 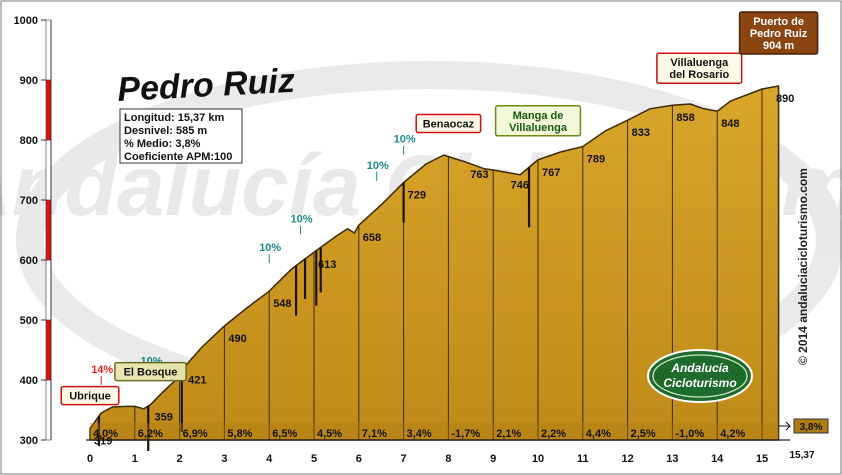 I want to click on segment-grade-label: 3,4%, so click(x=419, y=434).